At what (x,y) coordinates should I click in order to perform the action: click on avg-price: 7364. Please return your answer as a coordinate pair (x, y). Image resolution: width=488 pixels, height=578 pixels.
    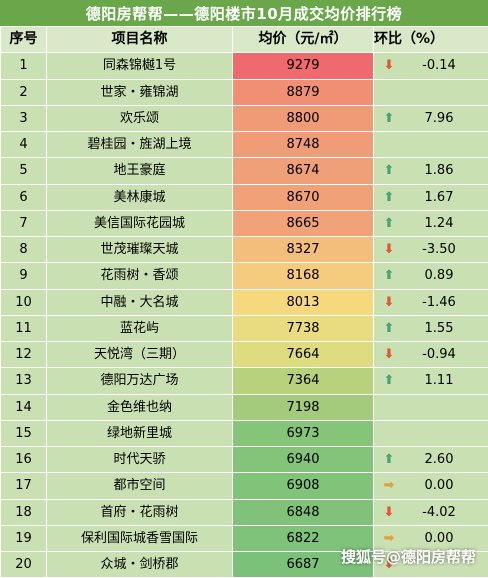
    Looking at the image, I should click on (303, 381).